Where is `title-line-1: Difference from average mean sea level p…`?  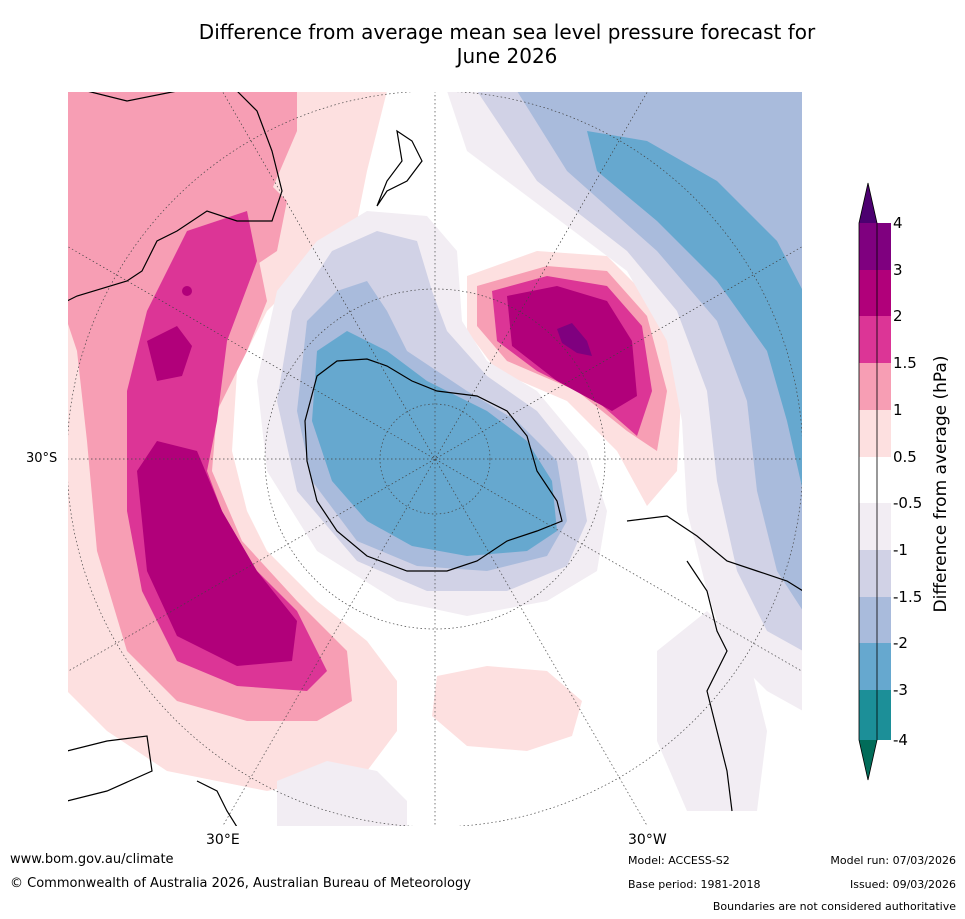 title-line-1: Difference from average mean sea level p… is located at coordinates (507, 32).